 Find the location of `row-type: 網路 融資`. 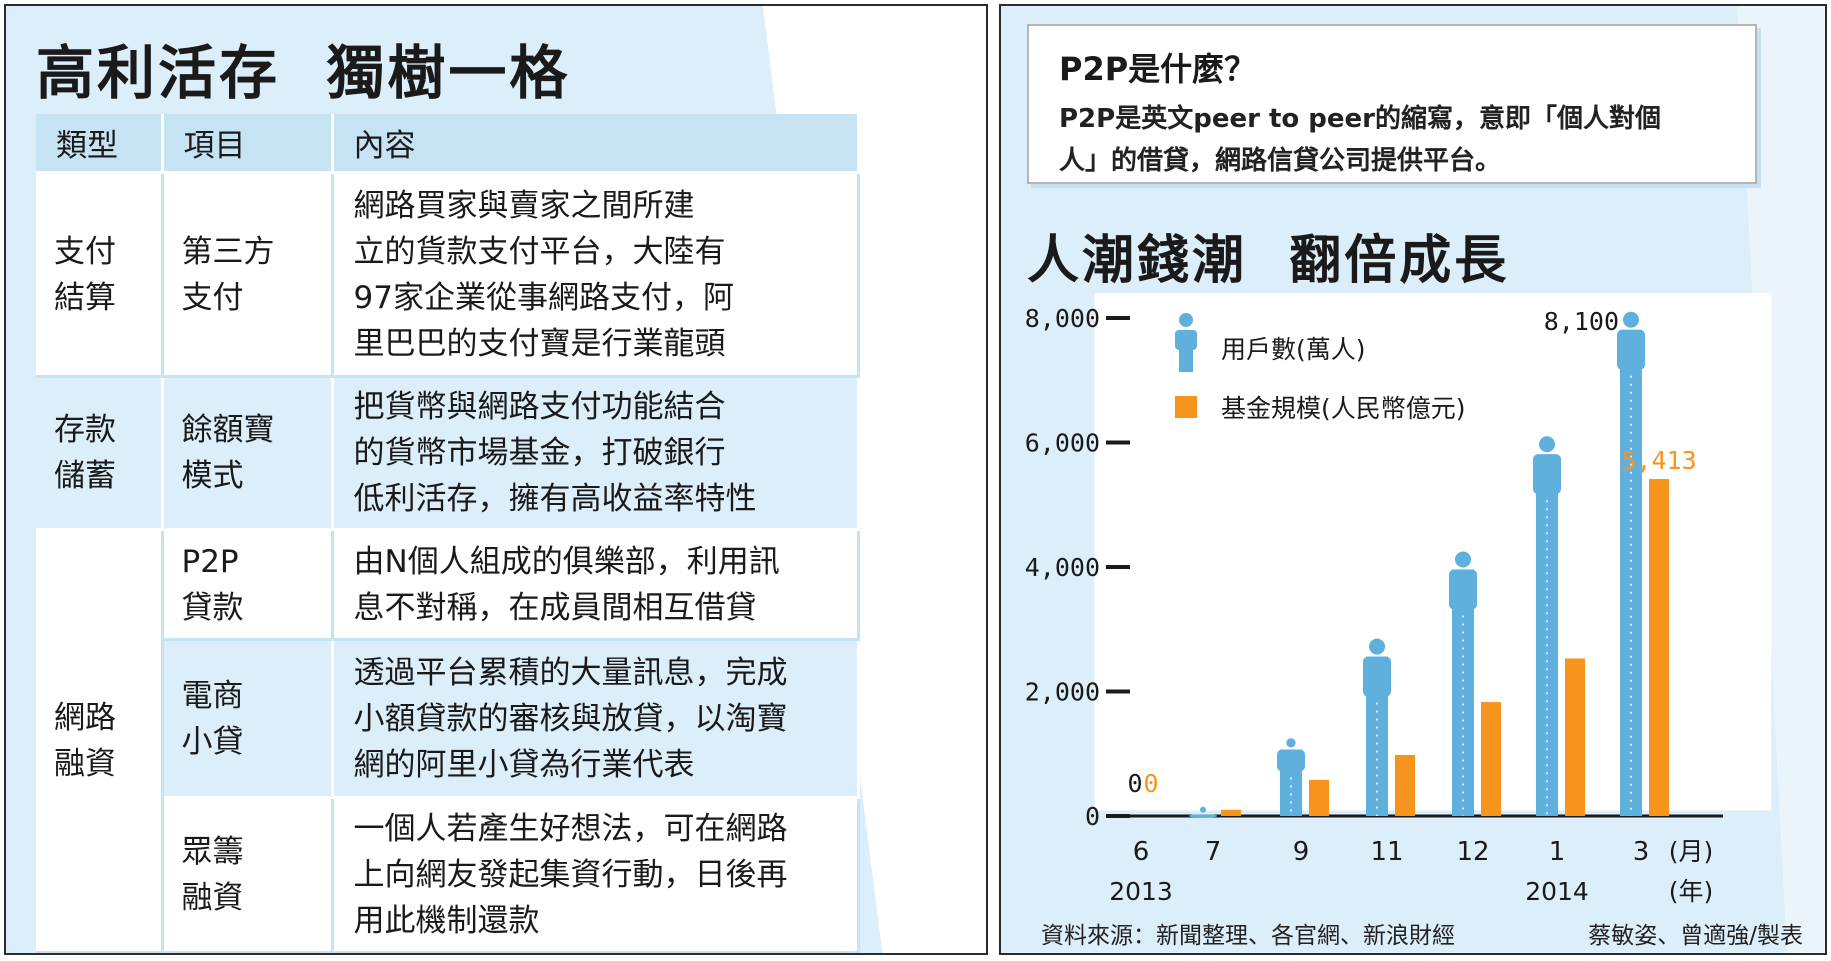

row-type: 網路 融資 is located at coordinates (100, 741).